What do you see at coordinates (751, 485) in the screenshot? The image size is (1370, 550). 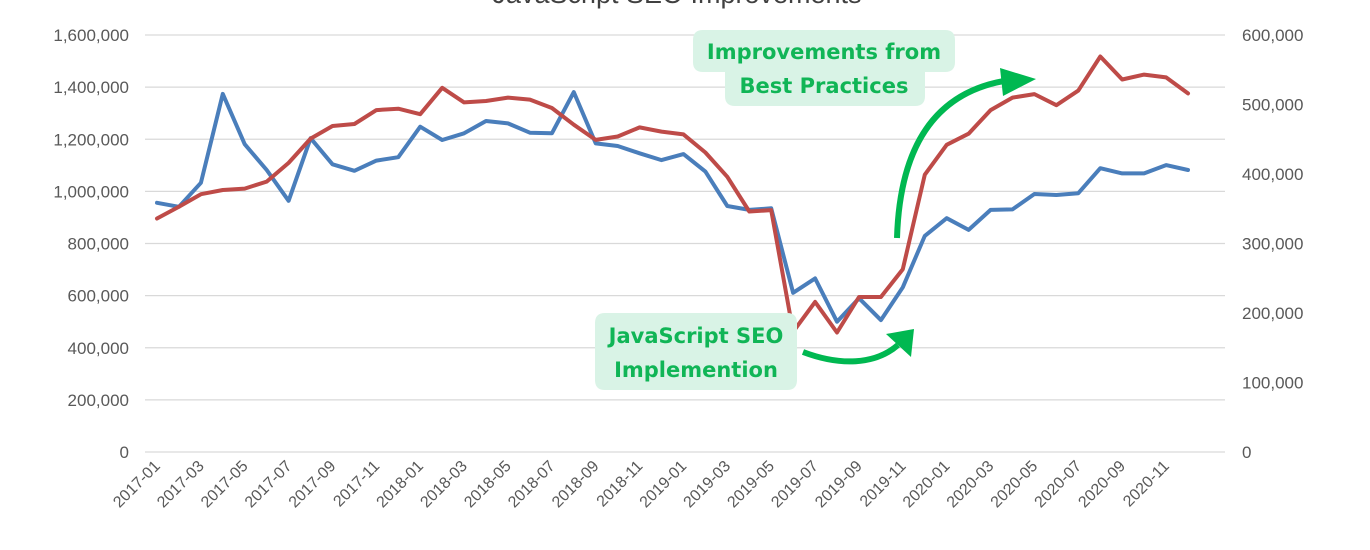 I see `x-axis-tick-label: 2019-05` at bounding box center [751, 485].